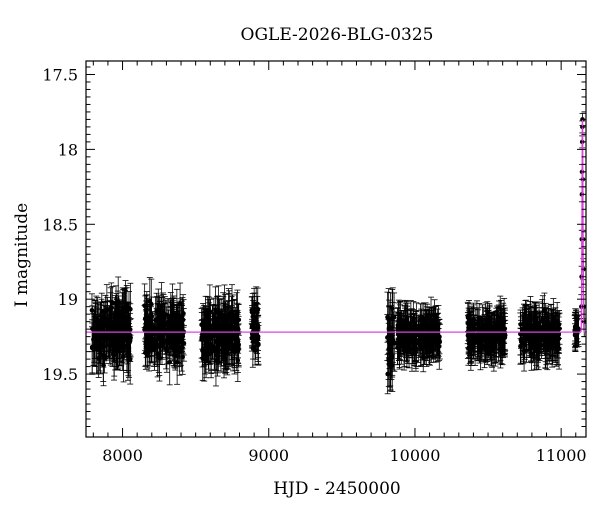 The height and width of the screenshot is (512, 600). What do you see at coordinates (414, 455) in the screenshot?
I see `x-tick-label: 10000` at bounding box center [414, 455].